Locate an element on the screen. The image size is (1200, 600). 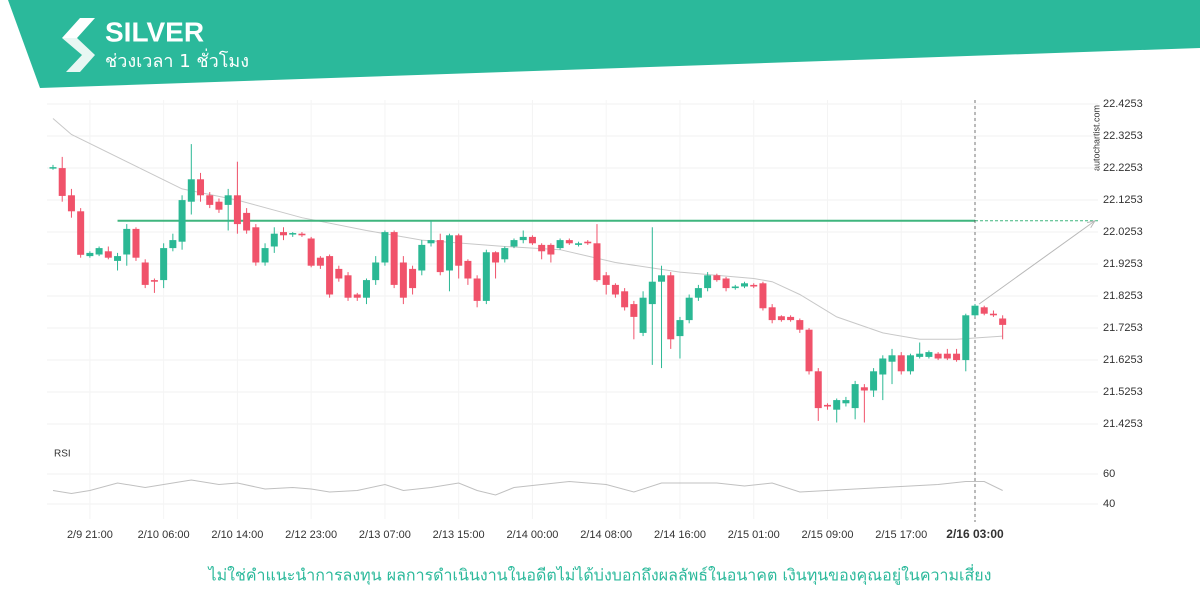
x-tick-label: 2/12 23:00 is located at coordinates (311, 535).